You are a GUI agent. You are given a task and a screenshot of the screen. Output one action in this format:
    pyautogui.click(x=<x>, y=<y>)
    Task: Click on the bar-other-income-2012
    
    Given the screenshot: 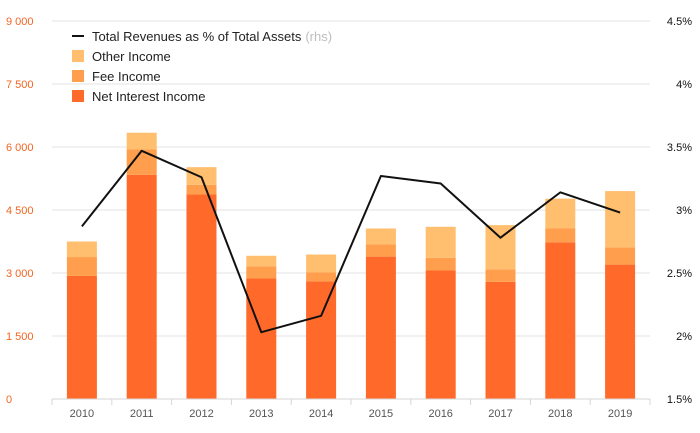 What is the action you would take?
    pyautogui.click(x=201, y=176)
    